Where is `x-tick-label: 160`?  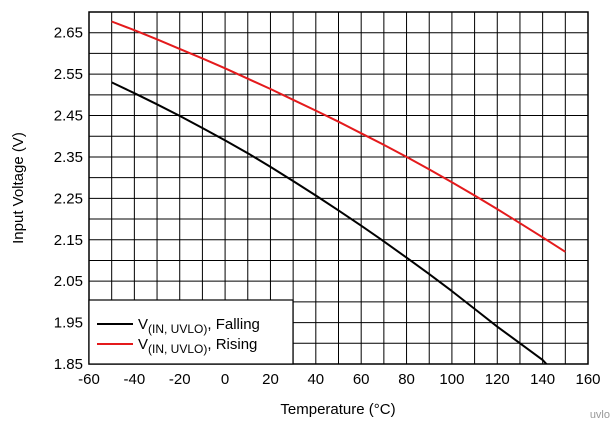
x-tick-label: 160 is located at coordinates (587, 379).